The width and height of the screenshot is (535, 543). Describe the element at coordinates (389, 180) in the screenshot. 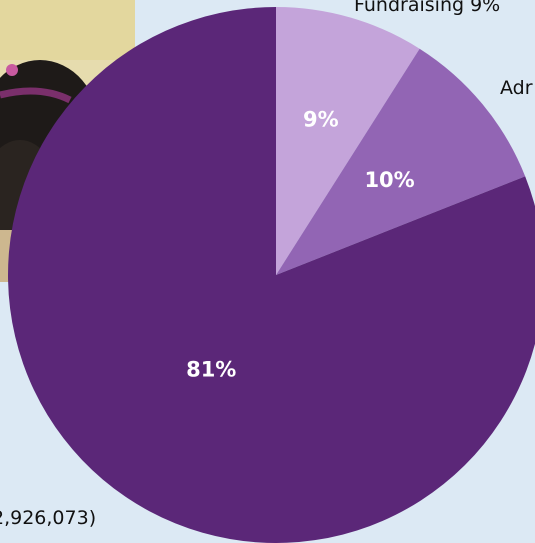

I see `slice-label-administration: 10%` at that location.